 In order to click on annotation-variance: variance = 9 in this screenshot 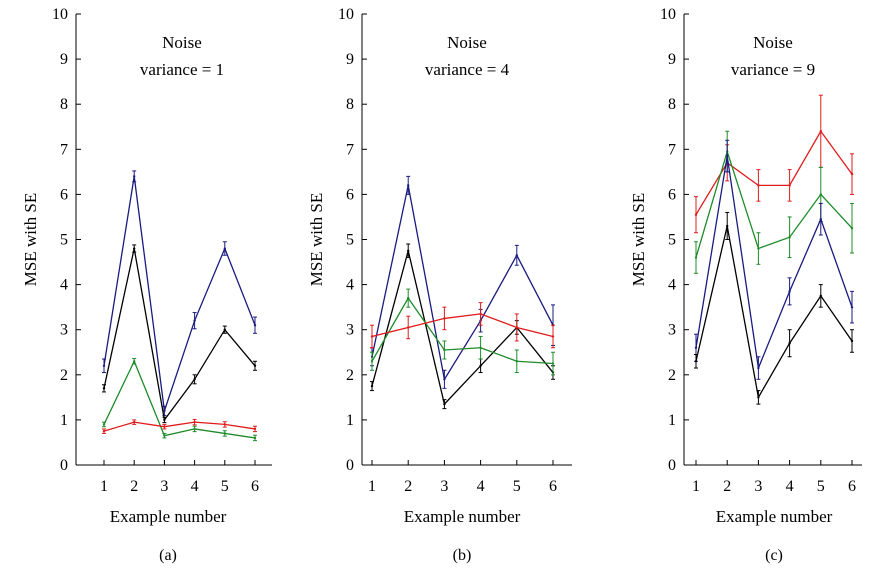, I will do `click(773, 69)`.